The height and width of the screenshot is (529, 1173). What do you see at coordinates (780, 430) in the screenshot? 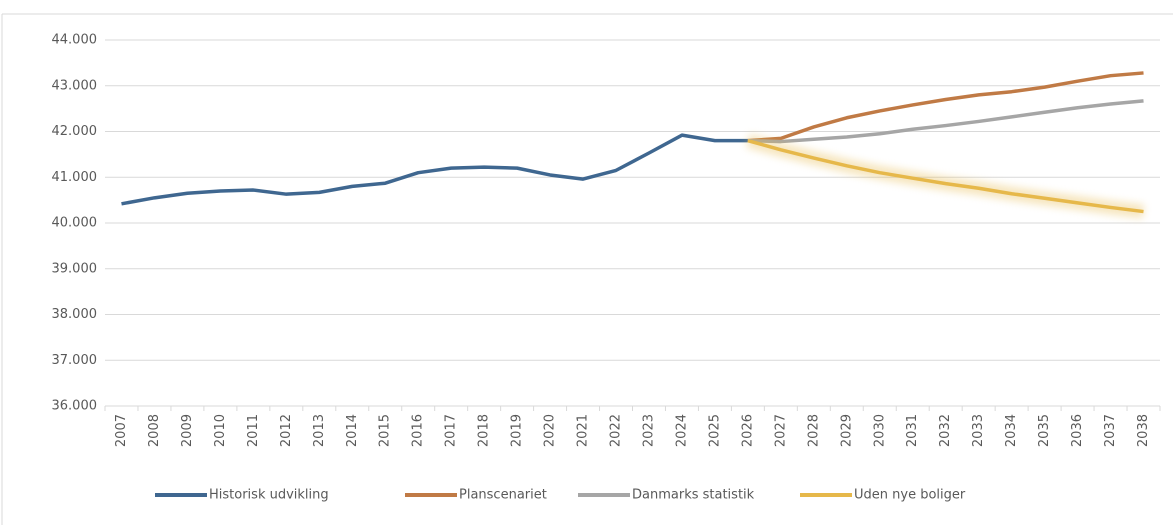
I see `x-tick-label: 2027` at bounding box center [780, 430].